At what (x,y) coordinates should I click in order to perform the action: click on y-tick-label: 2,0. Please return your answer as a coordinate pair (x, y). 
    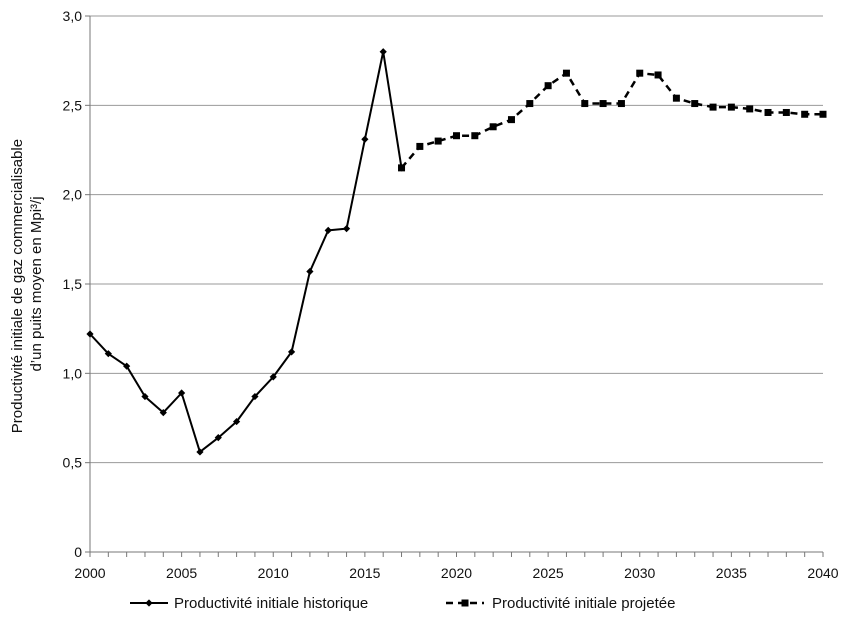
    Looking at the image, I should click on (73, 195).